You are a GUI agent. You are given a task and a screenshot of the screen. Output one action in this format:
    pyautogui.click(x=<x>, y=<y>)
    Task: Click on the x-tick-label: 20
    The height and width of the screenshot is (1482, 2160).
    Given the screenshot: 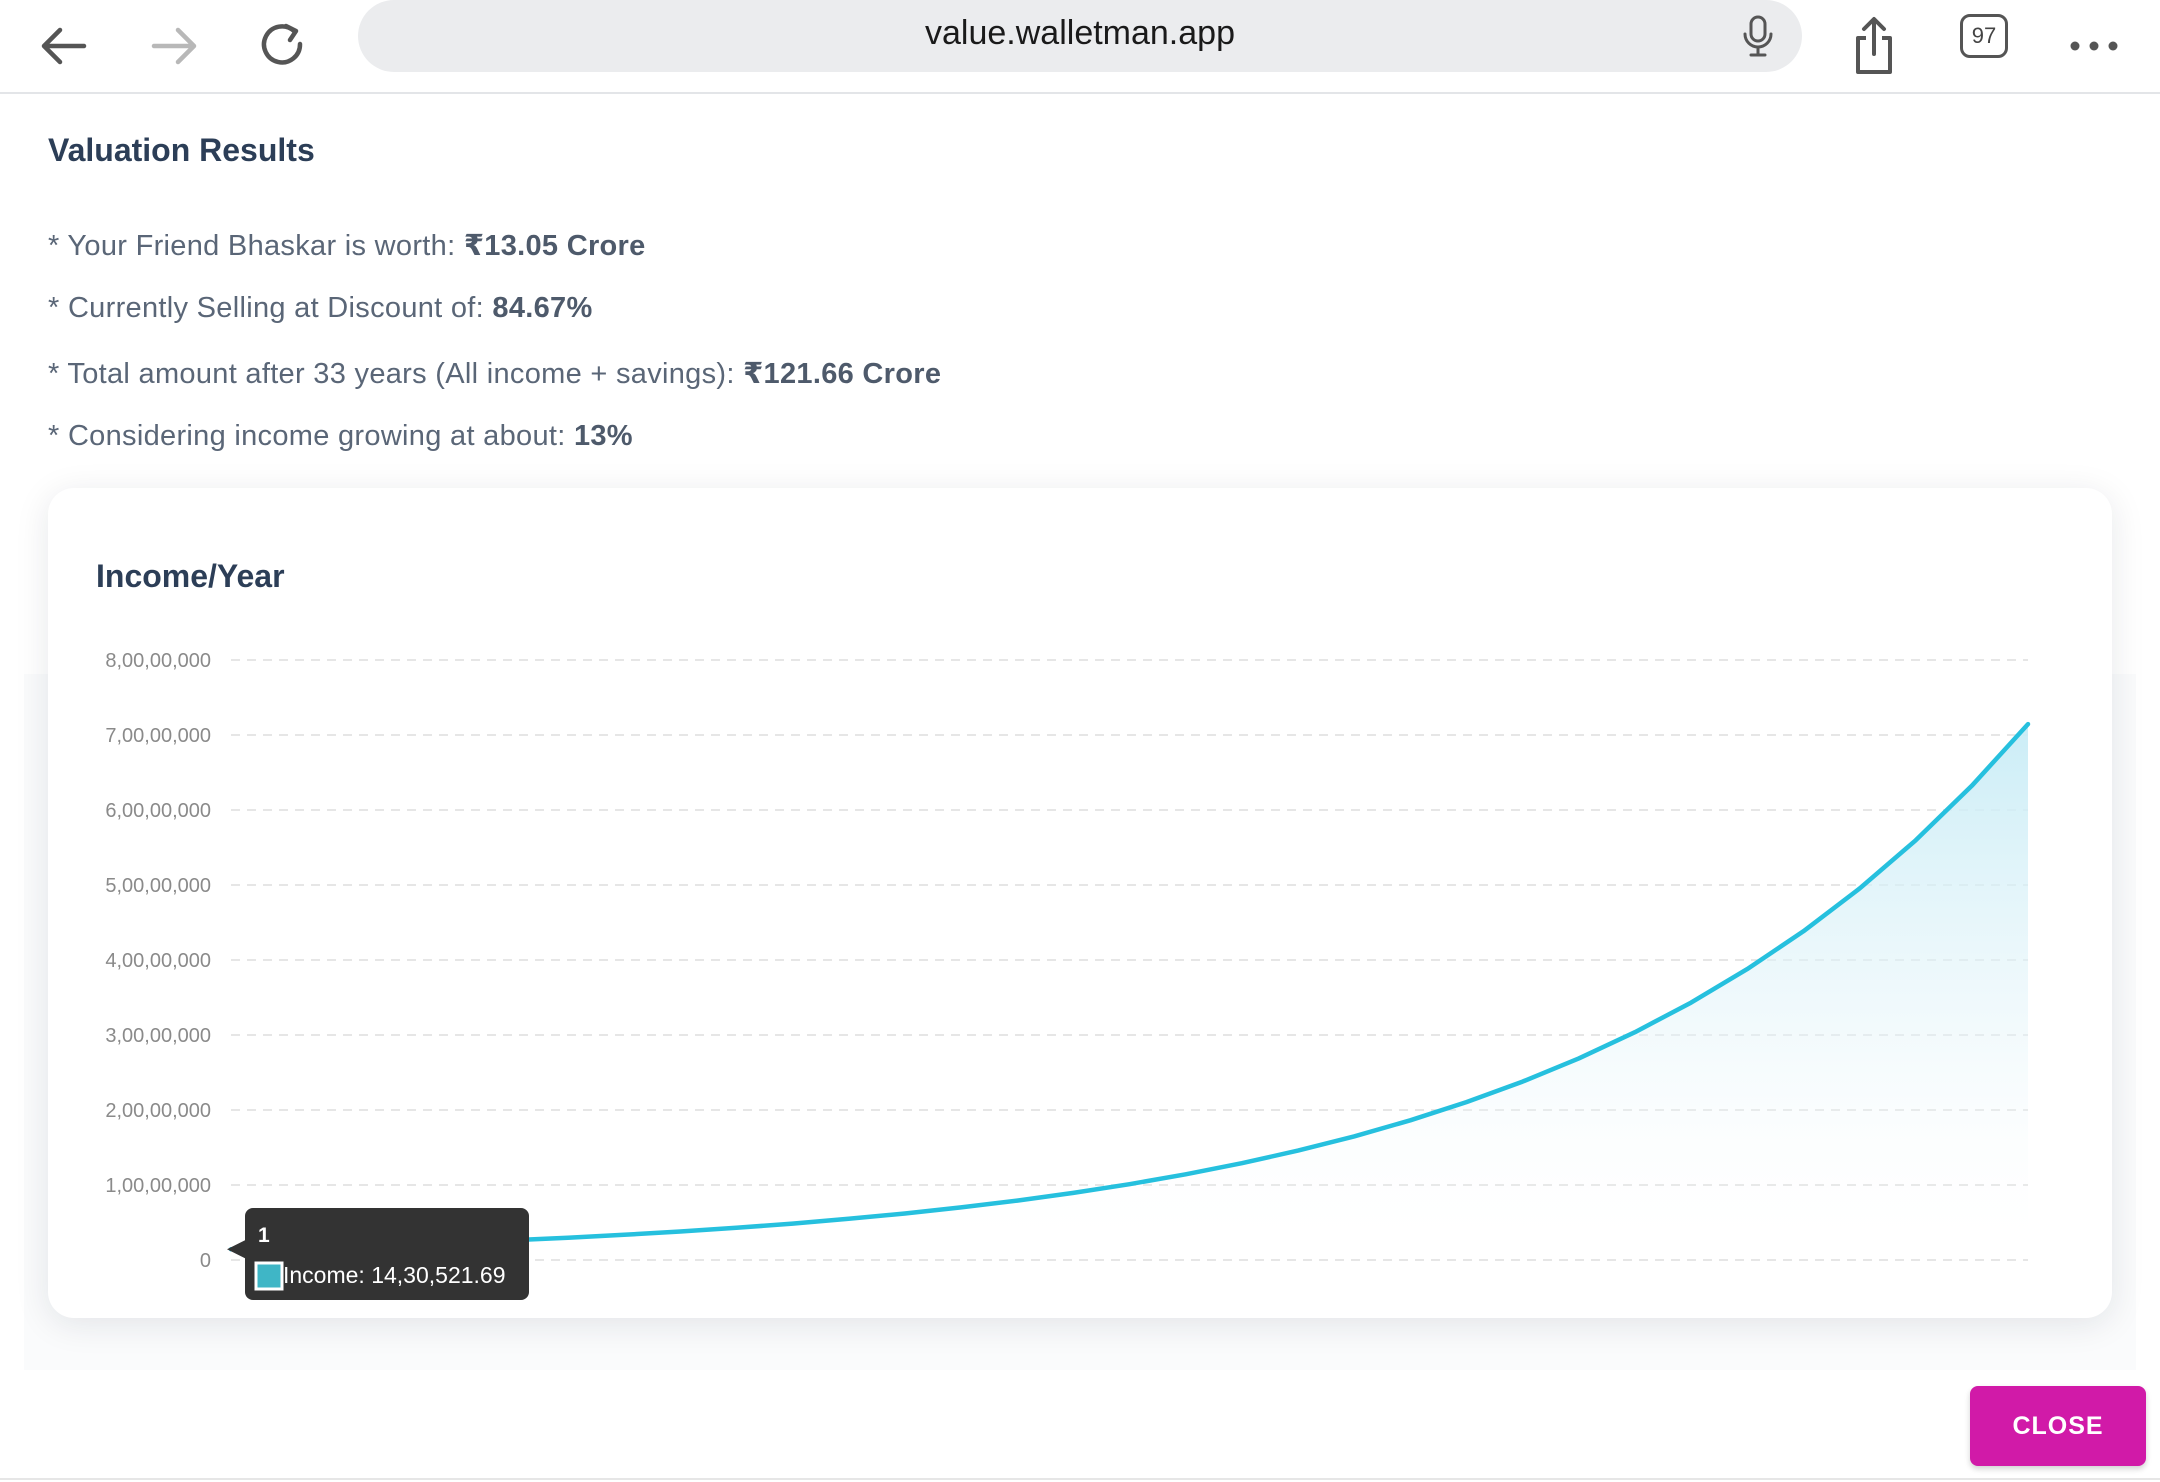 What is the action you would take?
    pyautogui.click(x=1298, y=1317)
    